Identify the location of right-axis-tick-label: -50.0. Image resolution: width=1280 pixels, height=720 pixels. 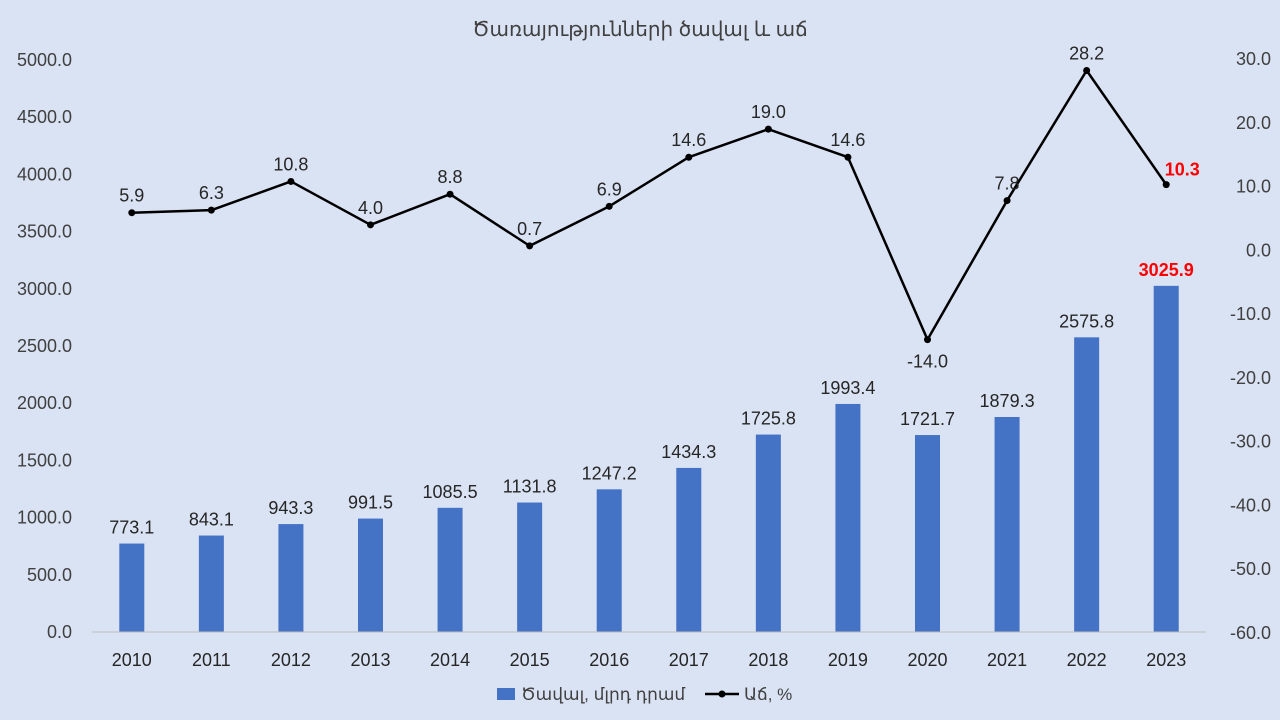
(1250, 569).